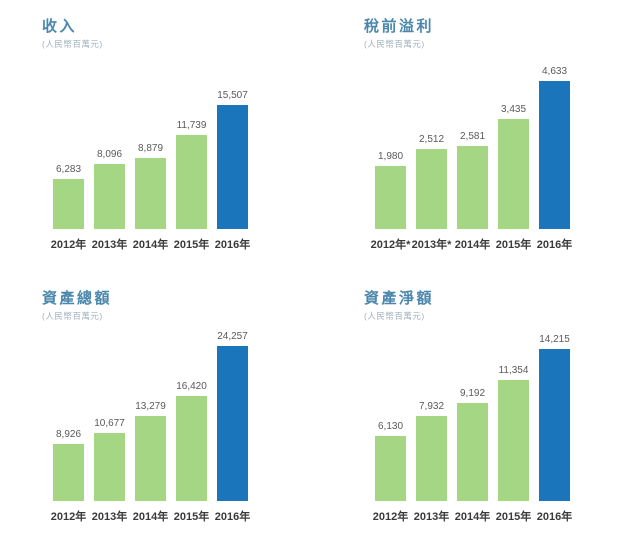 Image resolution: width=640 pixels, height=537 pixels. I want to click on bar-column: 8,926, so click(68, 465).